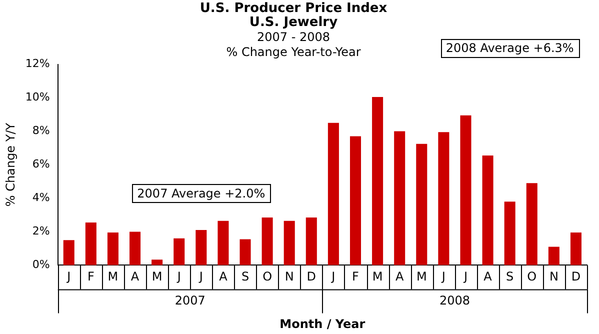 The width and height of the screenshot is (599, 334). I want to click on text: 2008, so click(454, 300).